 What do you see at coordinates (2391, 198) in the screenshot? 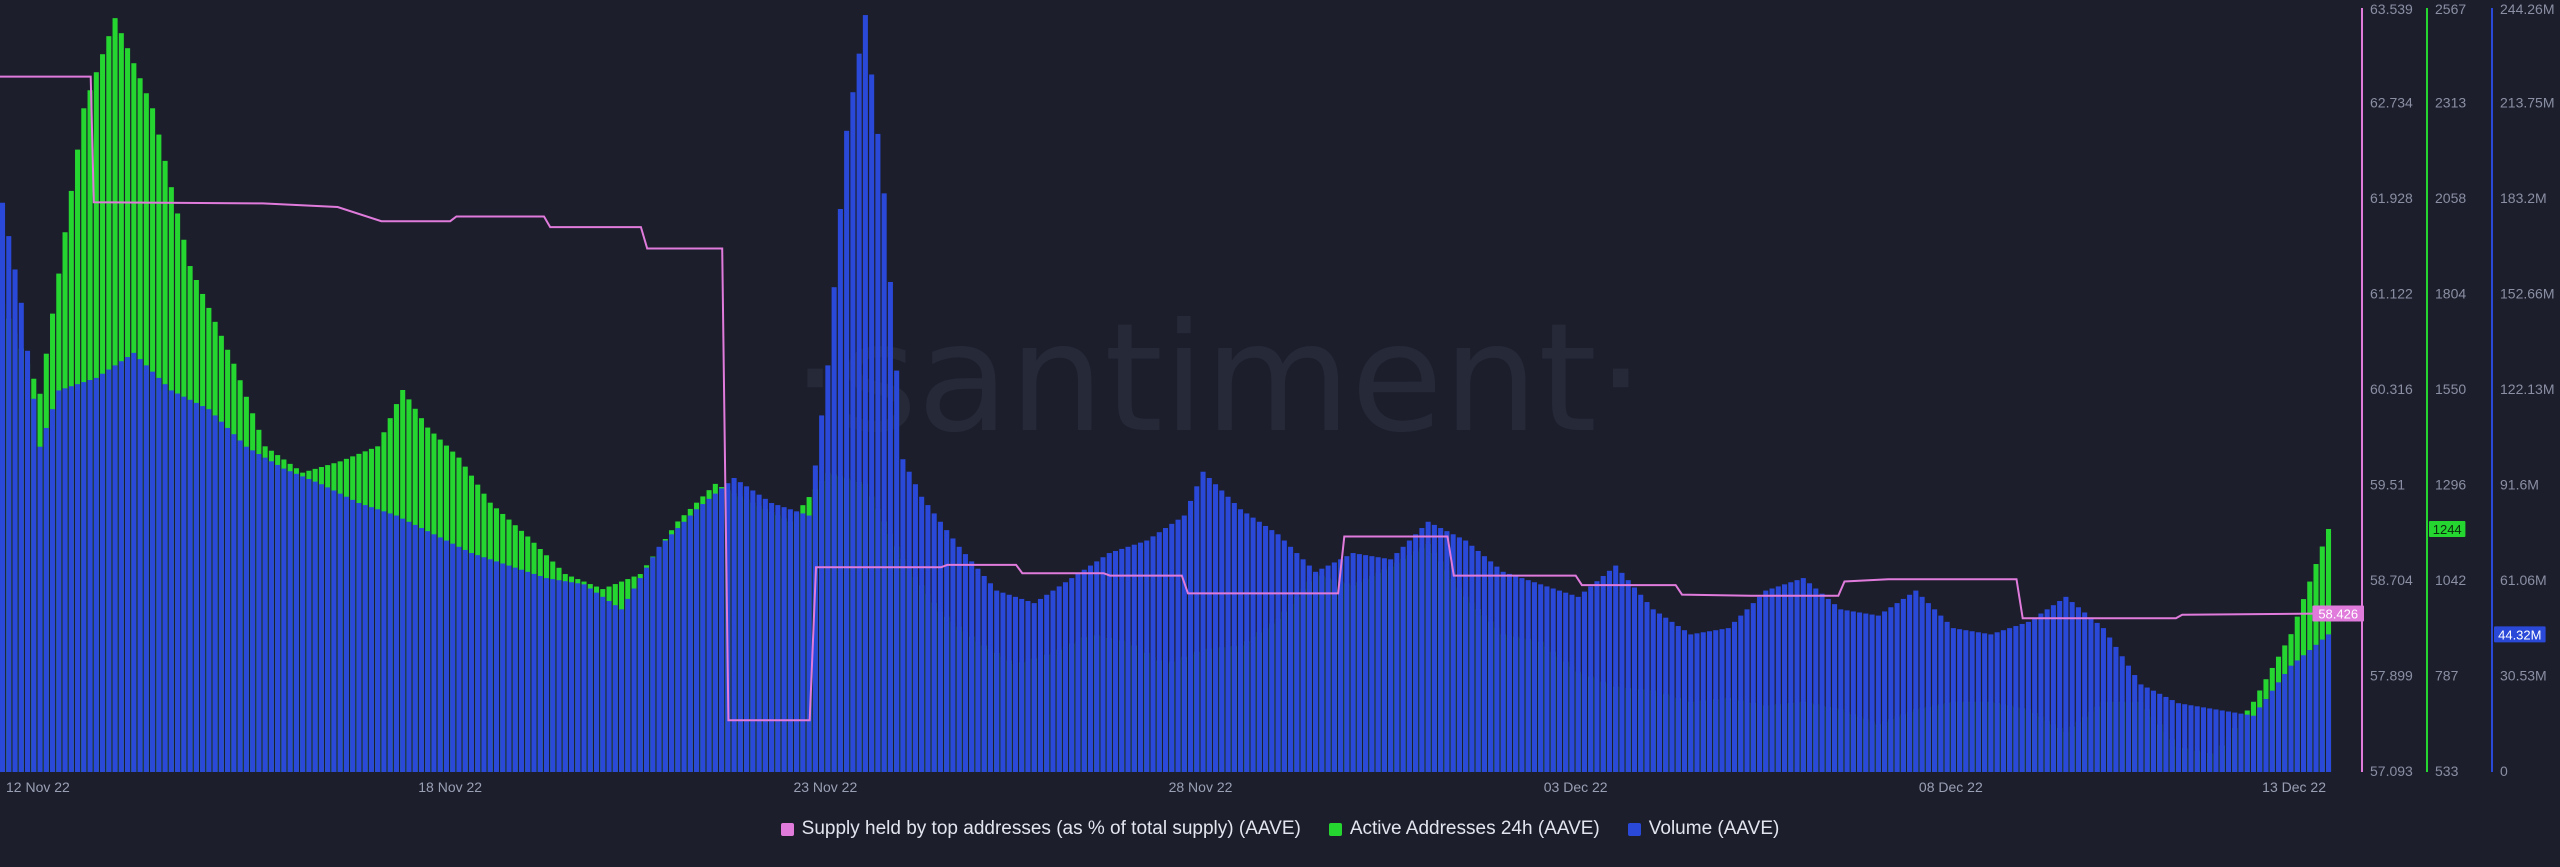
I see `y-tick-label-supply: 61.928` at bounding box center [2391, 198].